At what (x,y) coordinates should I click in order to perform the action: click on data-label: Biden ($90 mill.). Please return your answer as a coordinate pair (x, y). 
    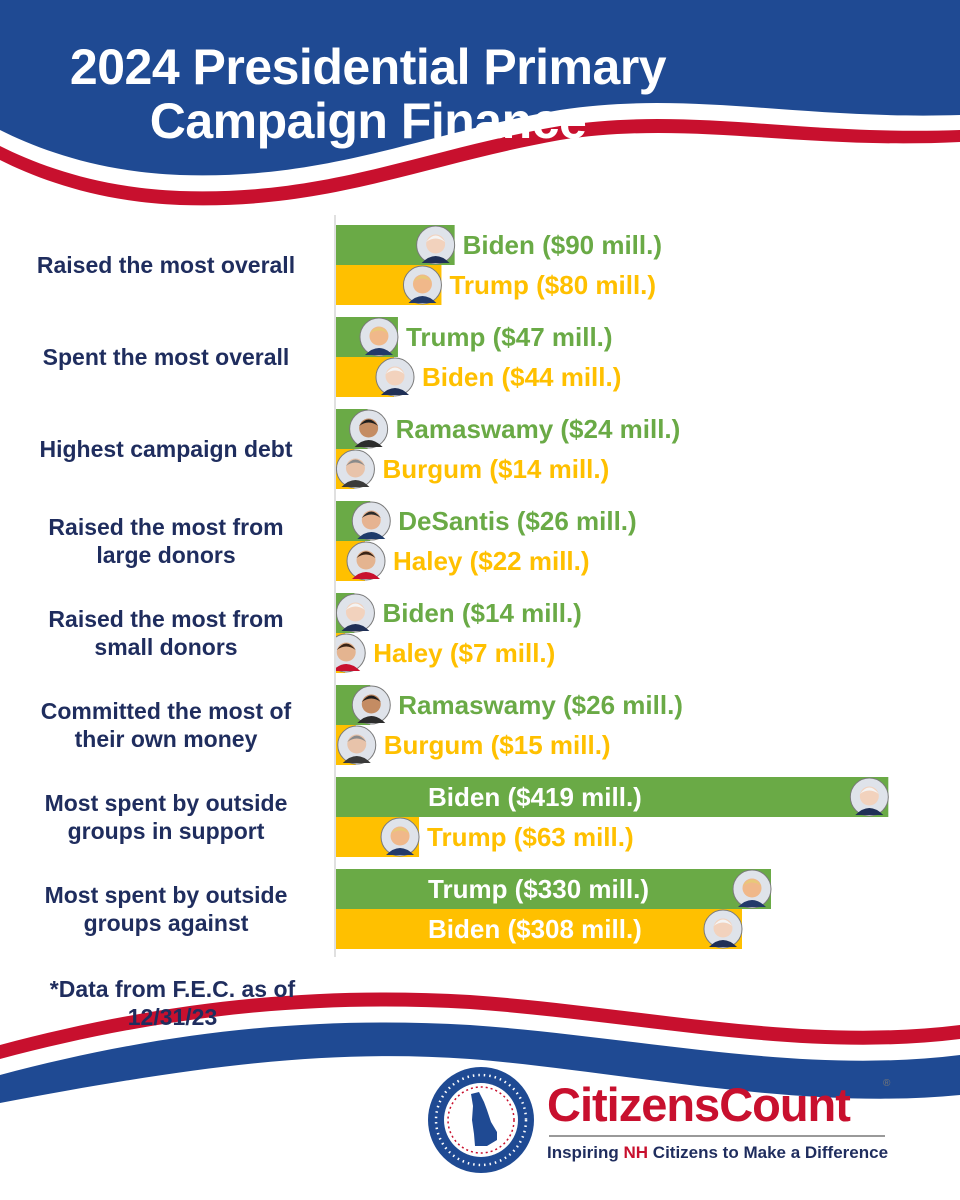
    Looking at the image, I should click on (562, 245).